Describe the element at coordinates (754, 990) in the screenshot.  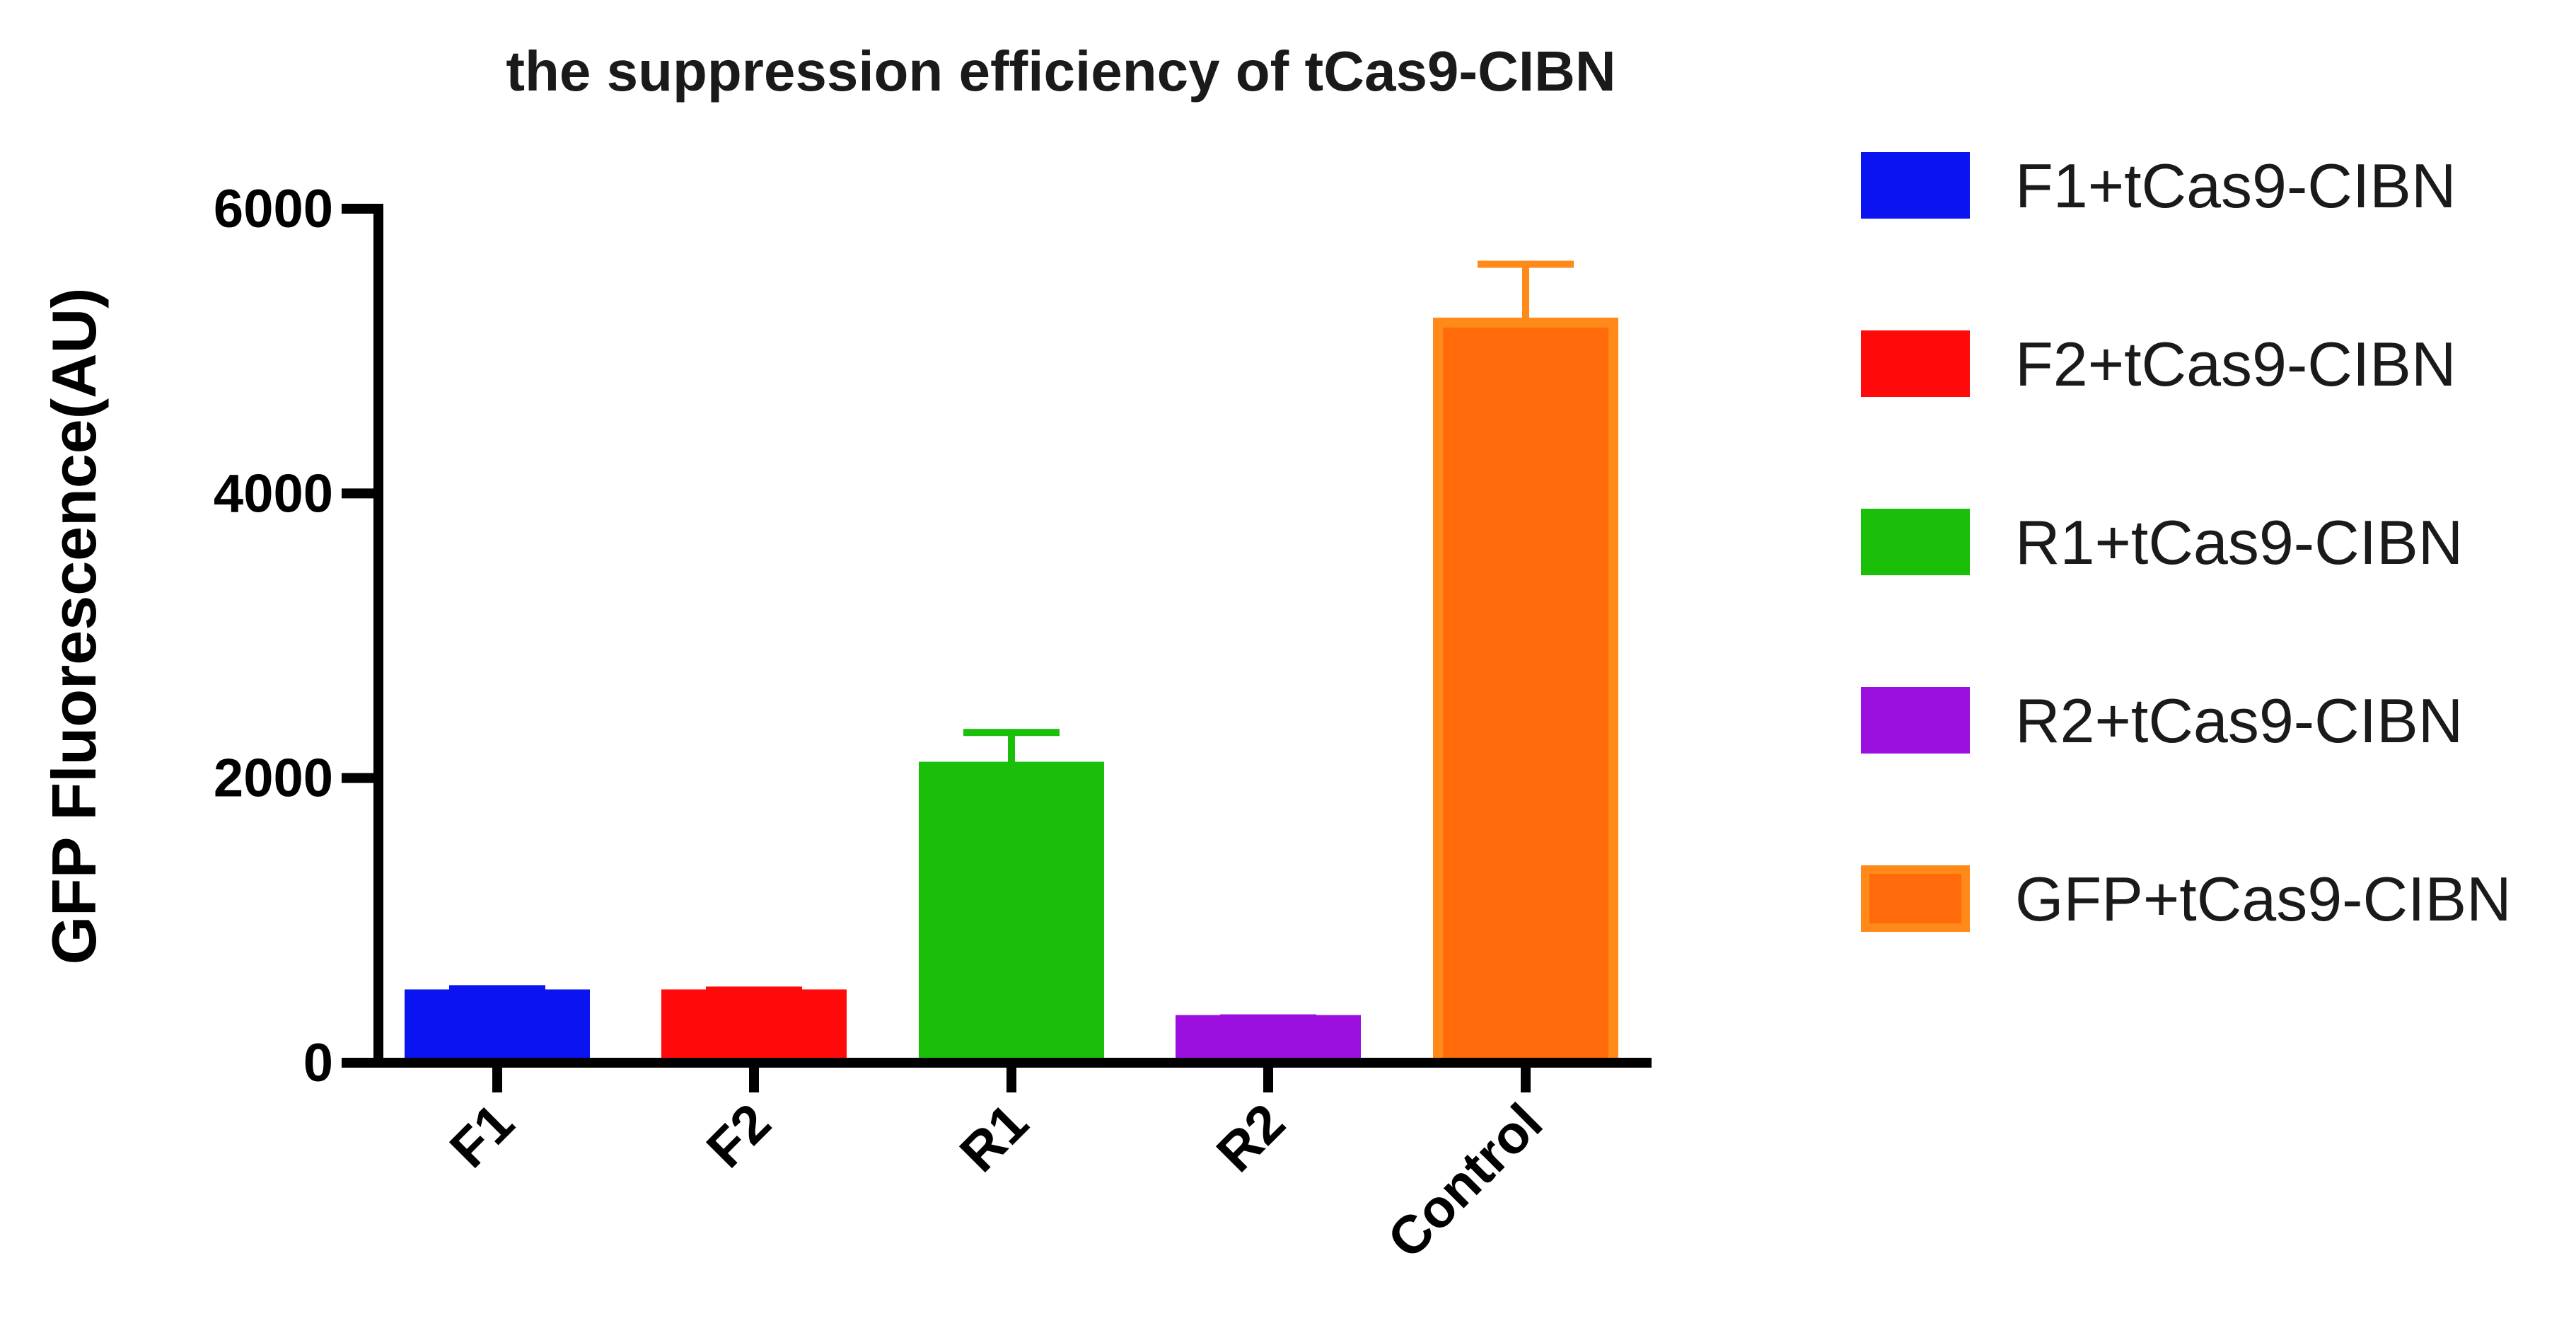
I see `error-bar-f2` at that location.